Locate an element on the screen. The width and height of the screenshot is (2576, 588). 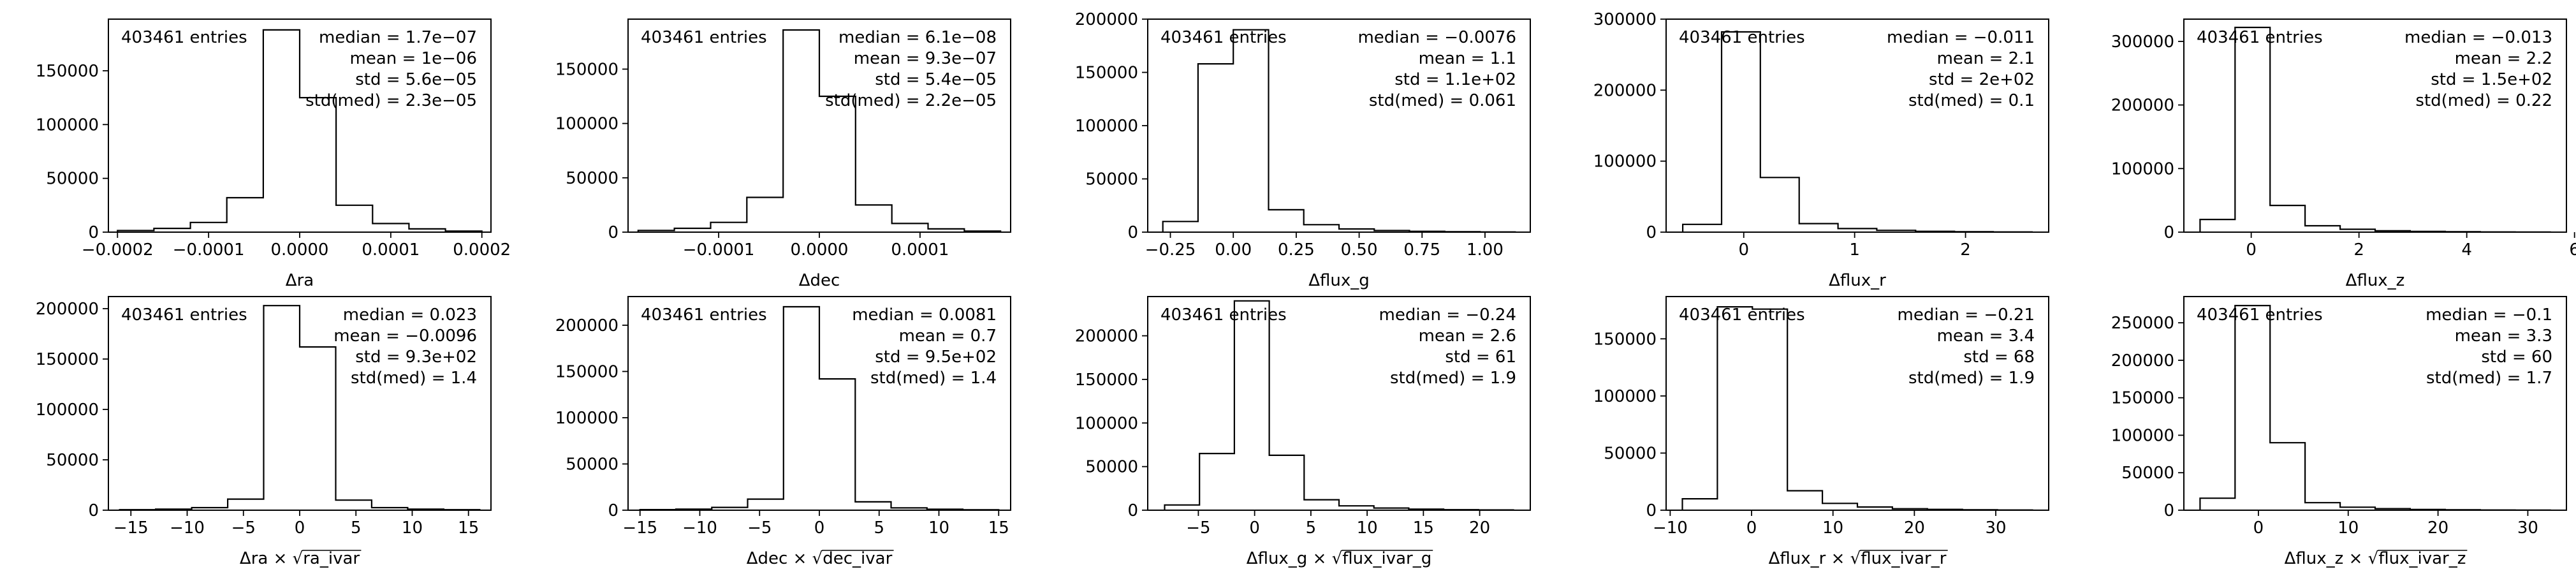
stats-line: std(med) = 1.9 is located at coordinates (1453, 379).